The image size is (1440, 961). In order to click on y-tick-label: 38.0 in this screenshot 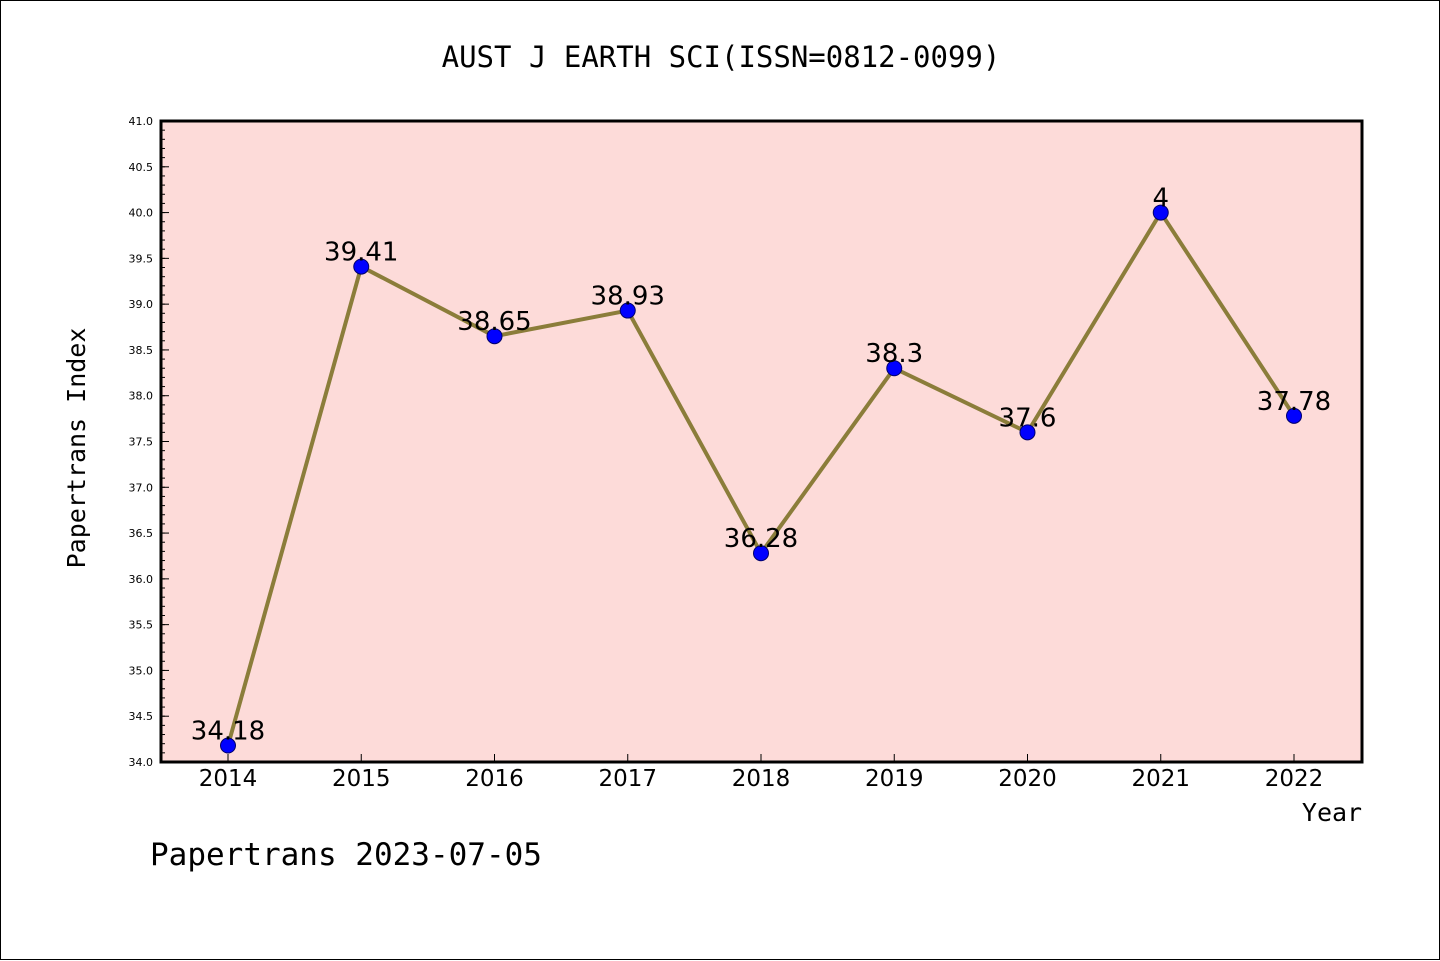, I will do `click(141, 396)`.